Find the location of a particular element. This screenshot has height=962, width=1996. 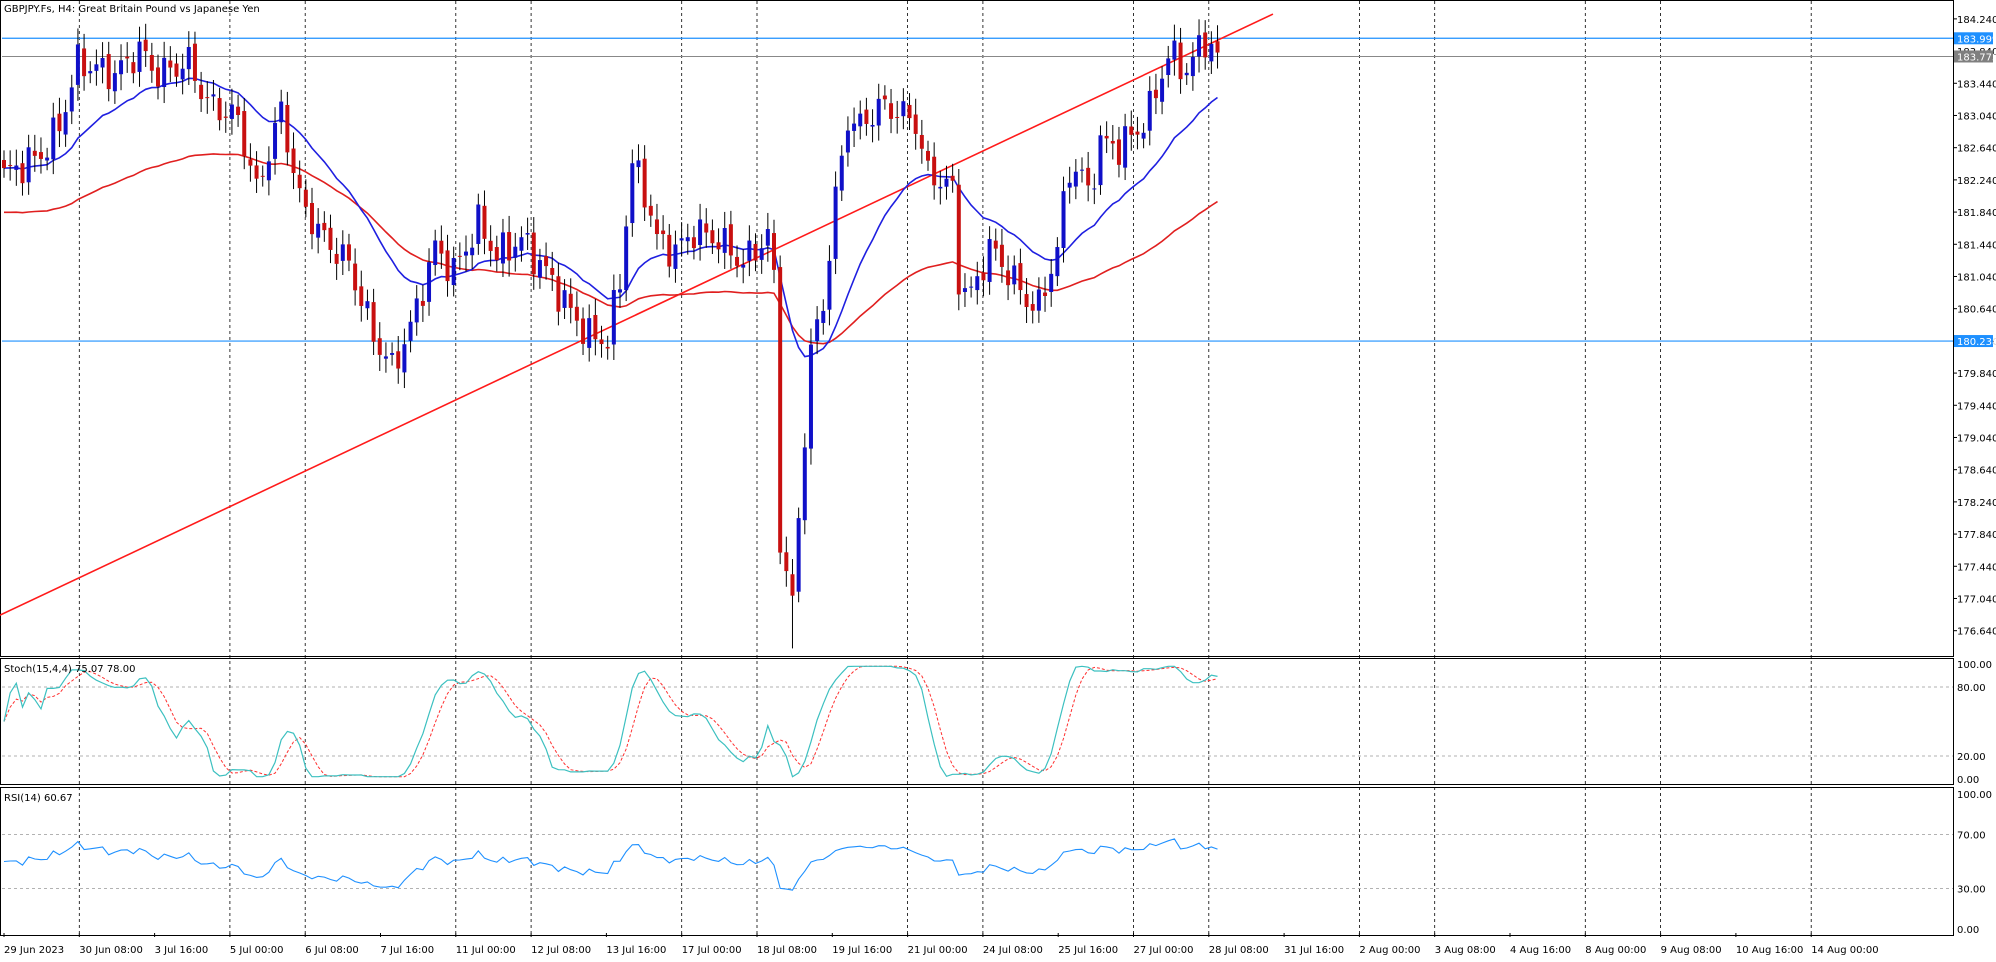

price-tick-label: 183.440 is located at coordinates (1976, 84).